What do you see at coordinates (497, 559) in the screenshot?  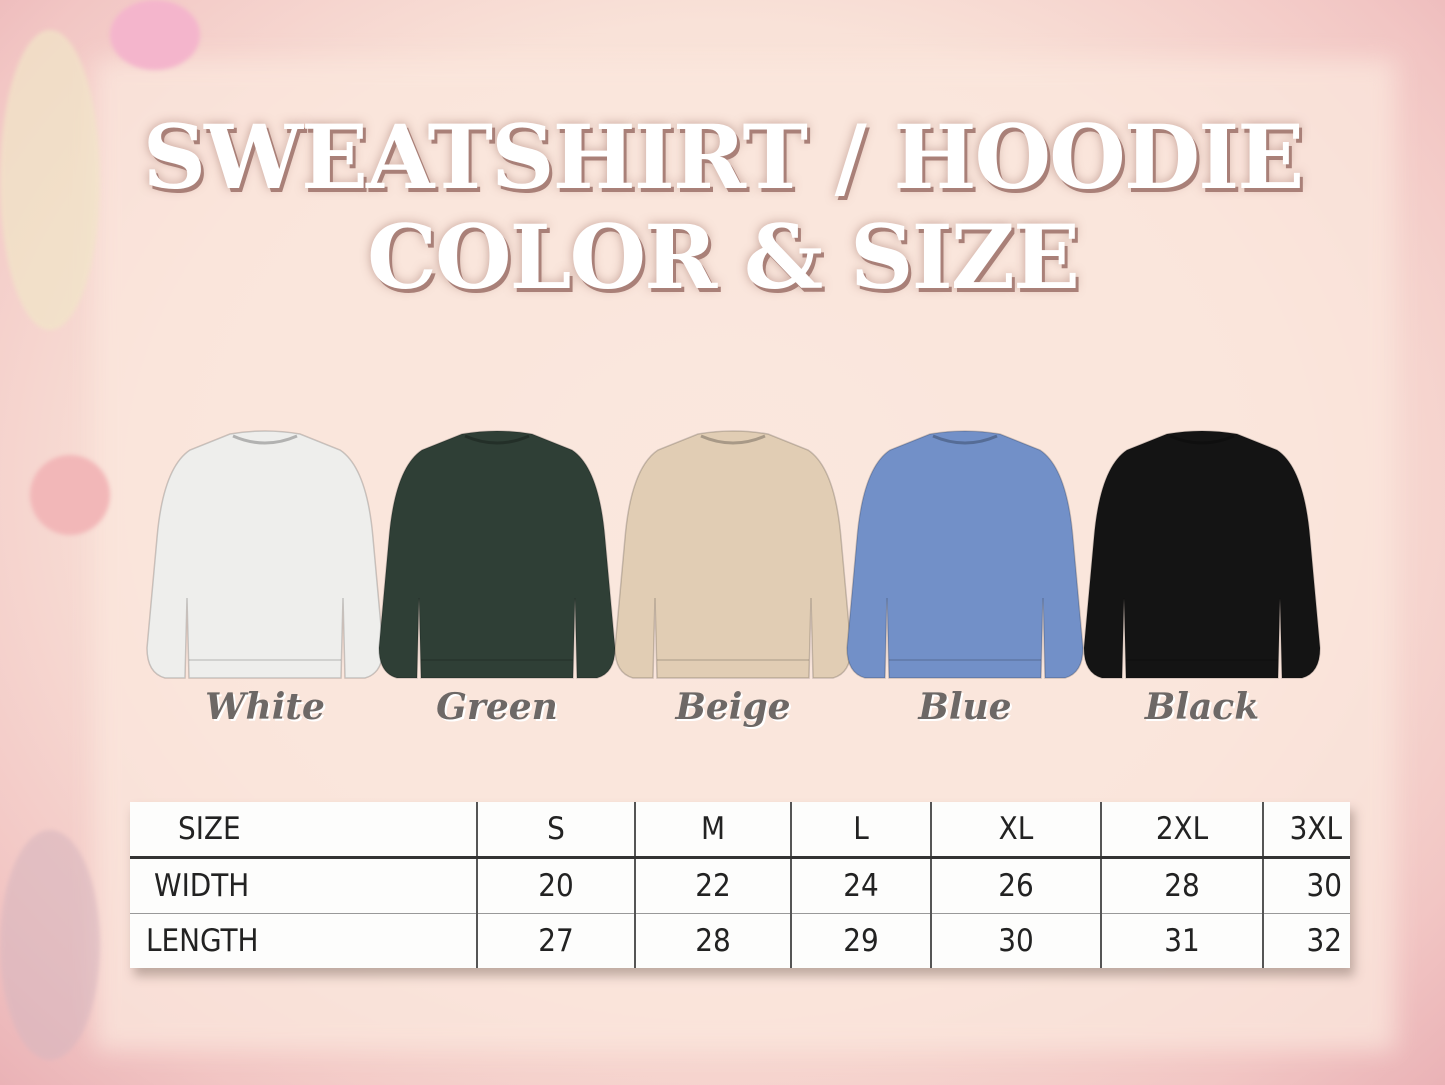 I see `sweatshirt-green` at bounding box center [497, 559].